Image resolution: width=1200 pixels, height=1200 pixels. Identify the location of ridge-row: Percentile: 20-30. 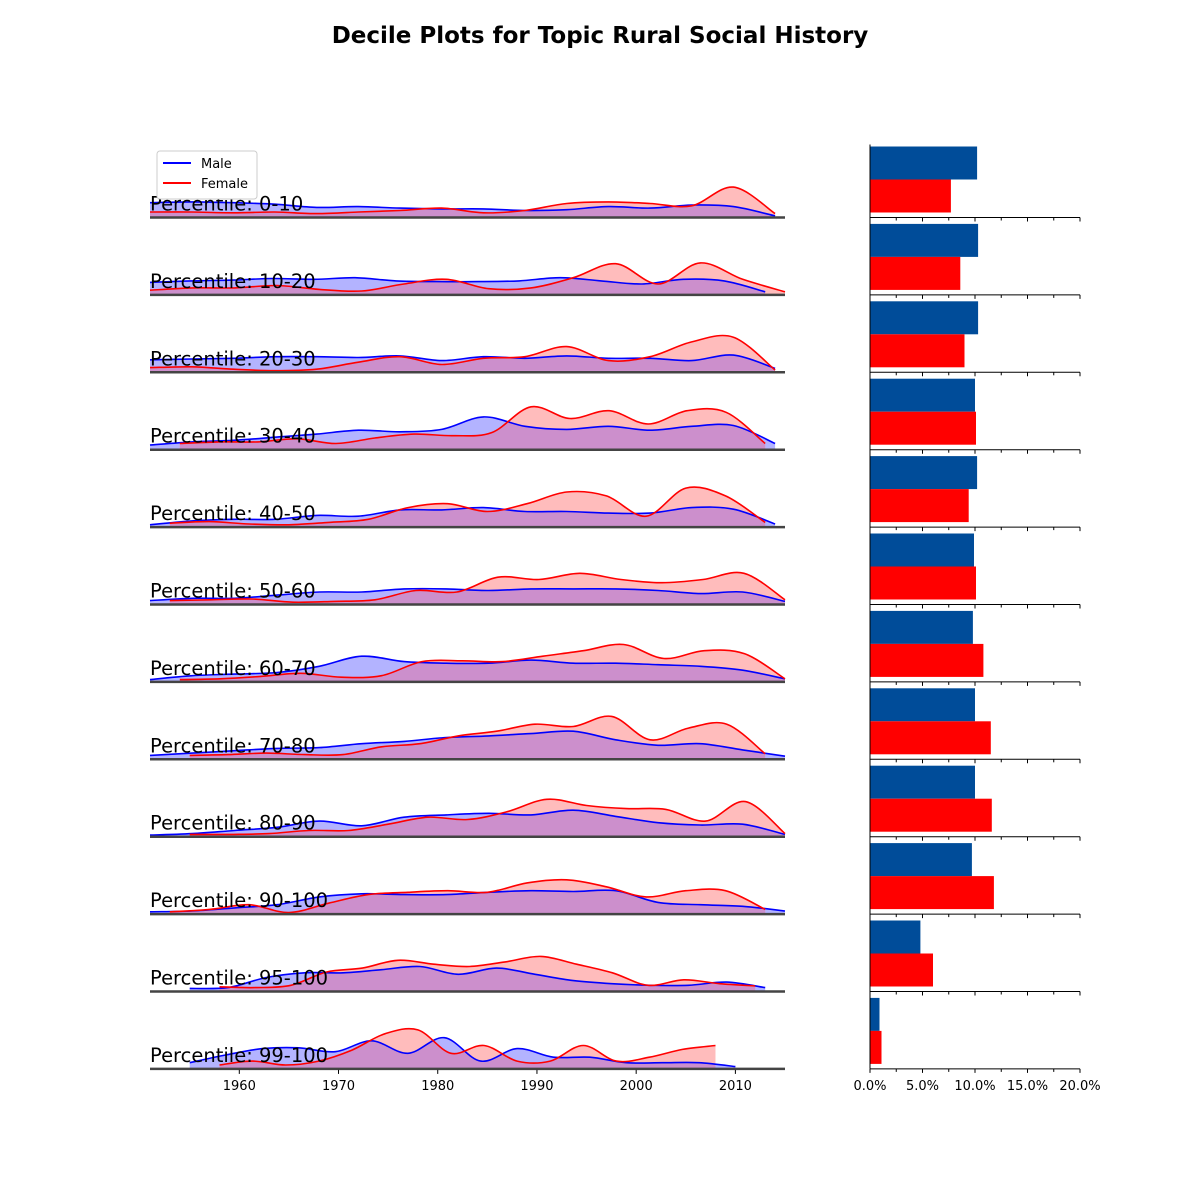
(467, 354).